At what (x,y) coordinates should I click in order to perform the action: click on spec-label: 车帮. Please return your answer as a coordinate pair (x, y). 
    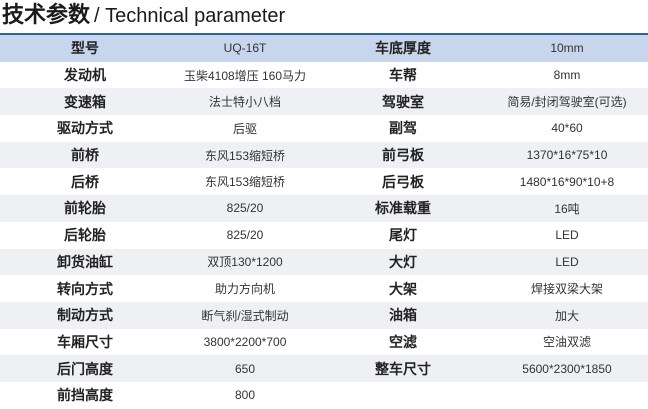
    Looking at the image, I should click on (403, 75).